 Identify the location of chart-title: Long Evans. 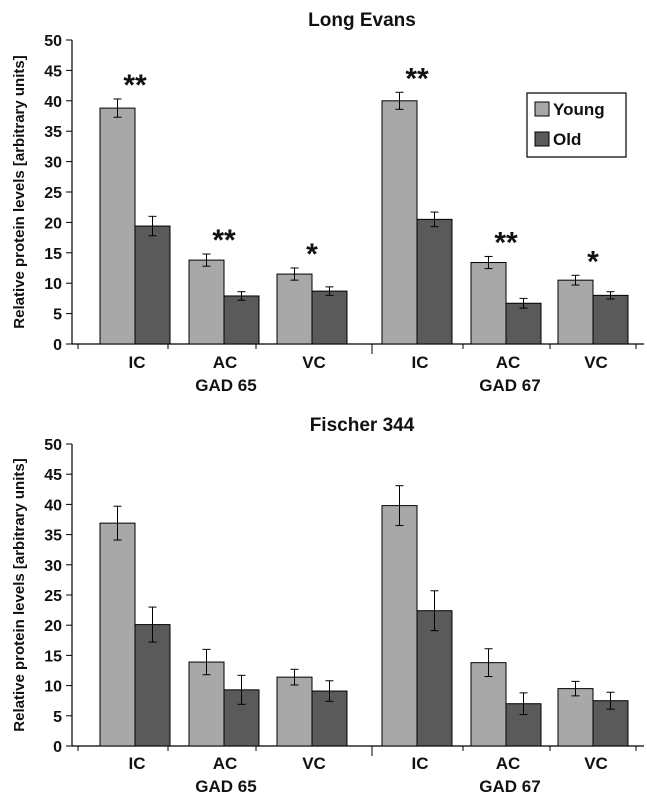
(362, 20).